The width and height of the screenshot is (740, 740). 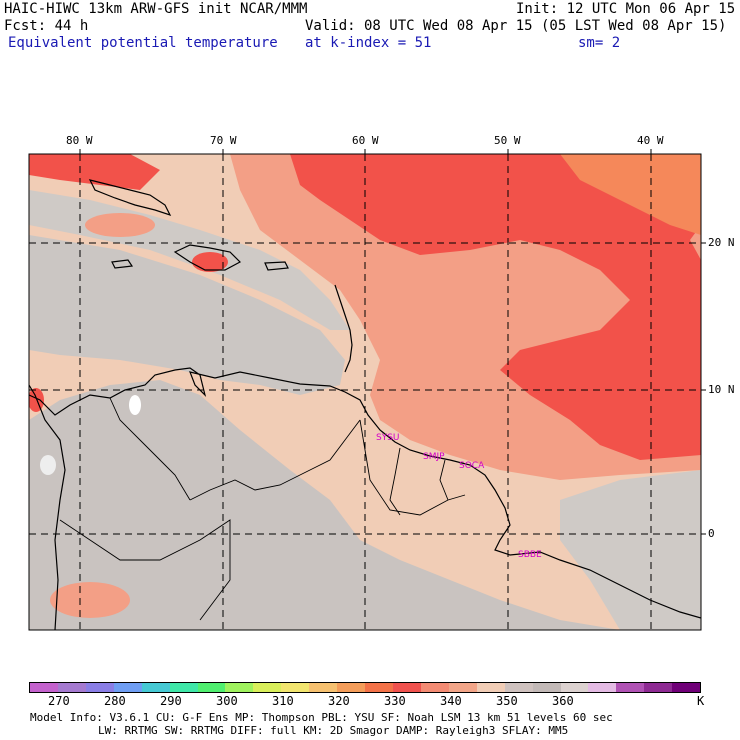 I want to click on station-sbbe: SBBE, so click(x=530, y=555).